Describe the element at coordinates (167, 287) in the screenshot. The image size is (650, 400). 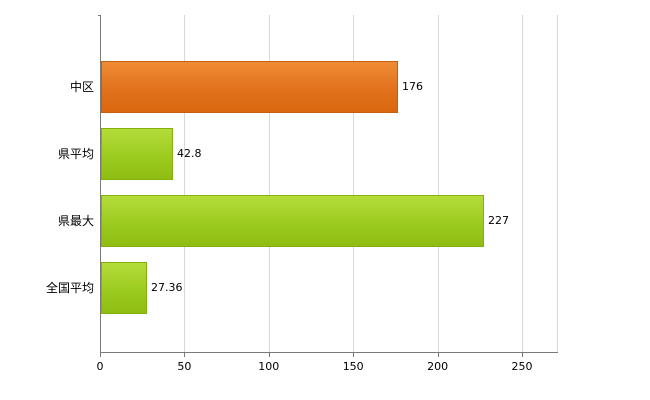
I see `value-label: 27.36` at that location.